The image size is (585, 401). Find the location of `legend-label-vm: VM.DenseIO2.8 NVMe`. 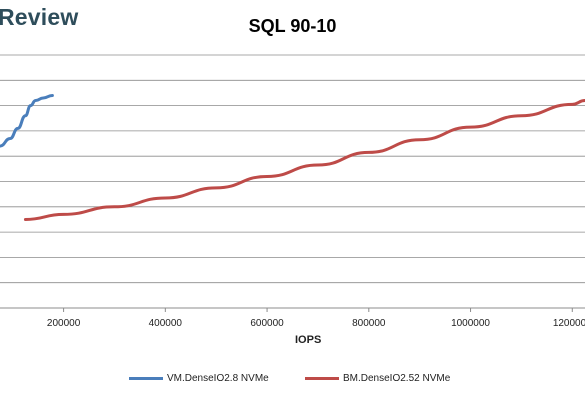

legend-label-vm: VM.DenseIO2.8 NVMe is located at coordinates (218, 378).